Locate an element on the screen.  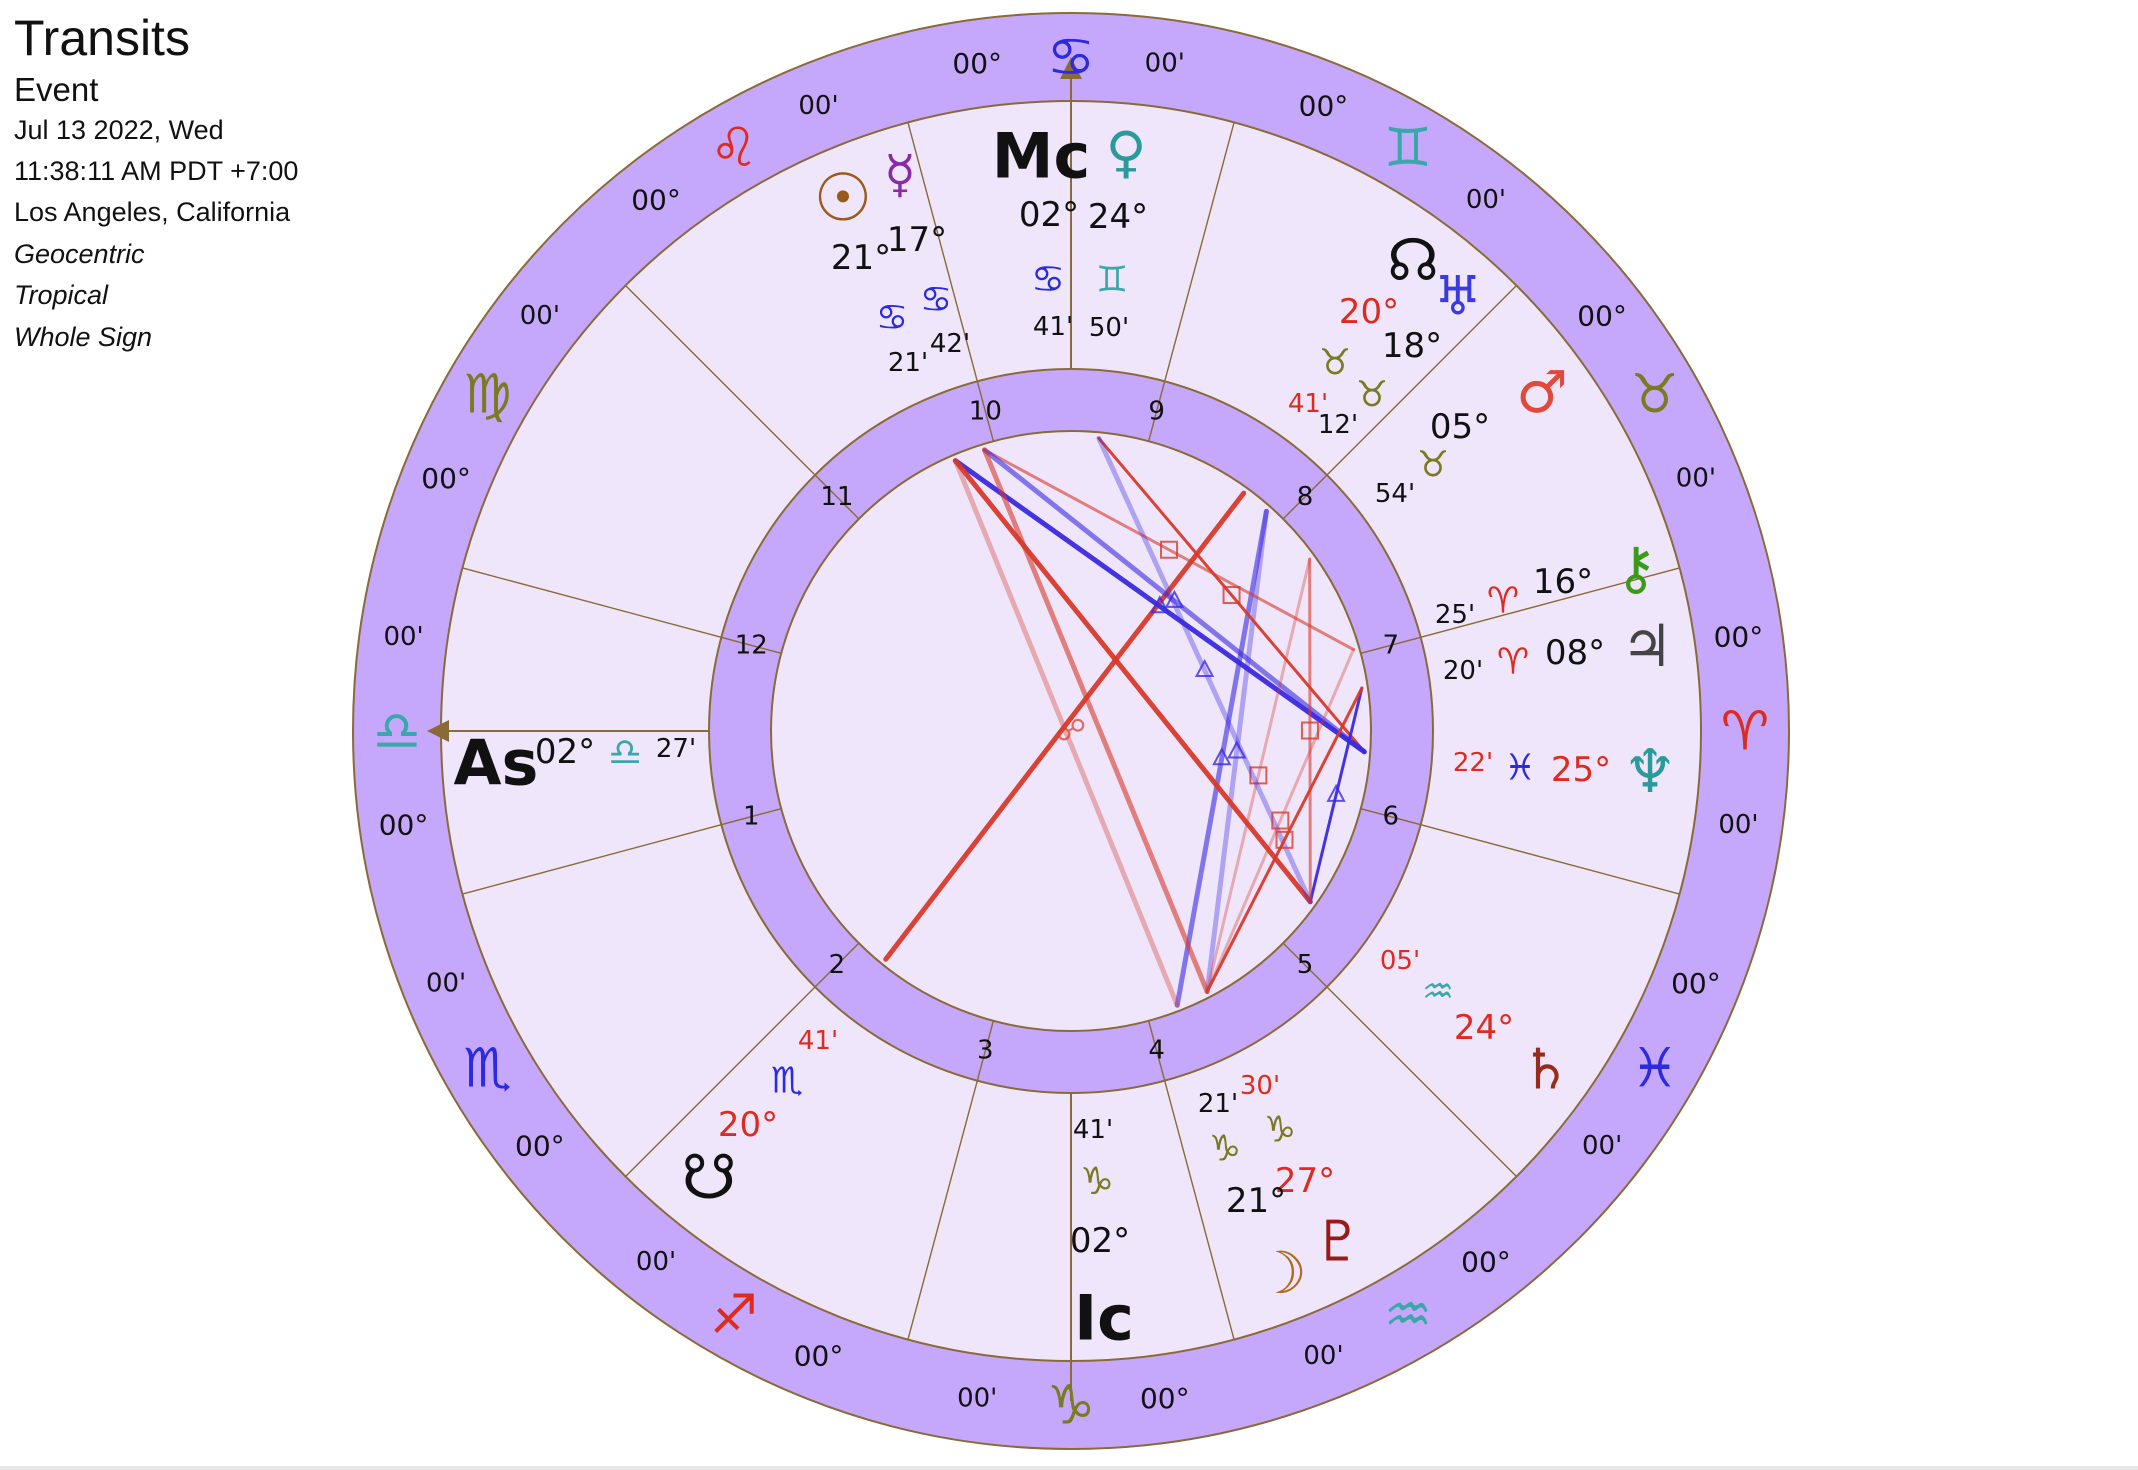
mode-geocentric: Geocentric is located at coordinates (79, 253).